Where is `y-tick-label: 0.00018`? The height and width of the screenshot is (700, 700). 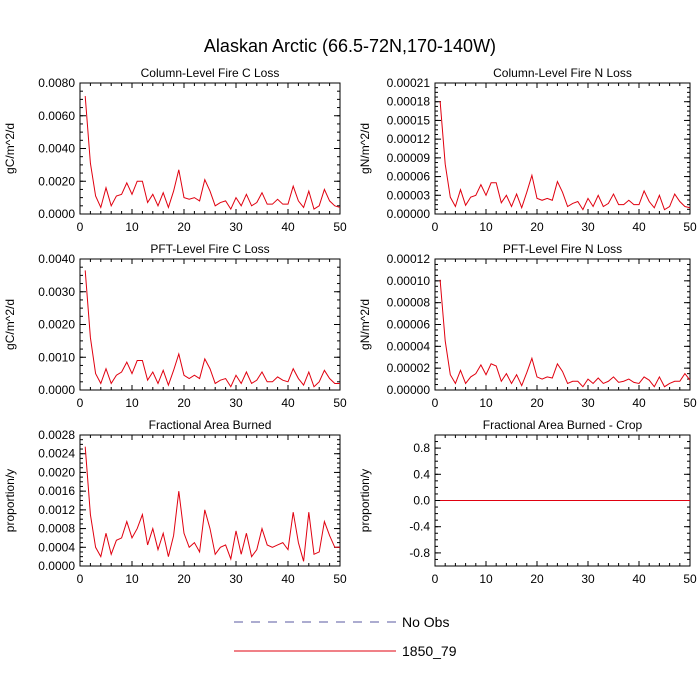
y-tick-label: 0.00018 is located at coordinates (409, 102).